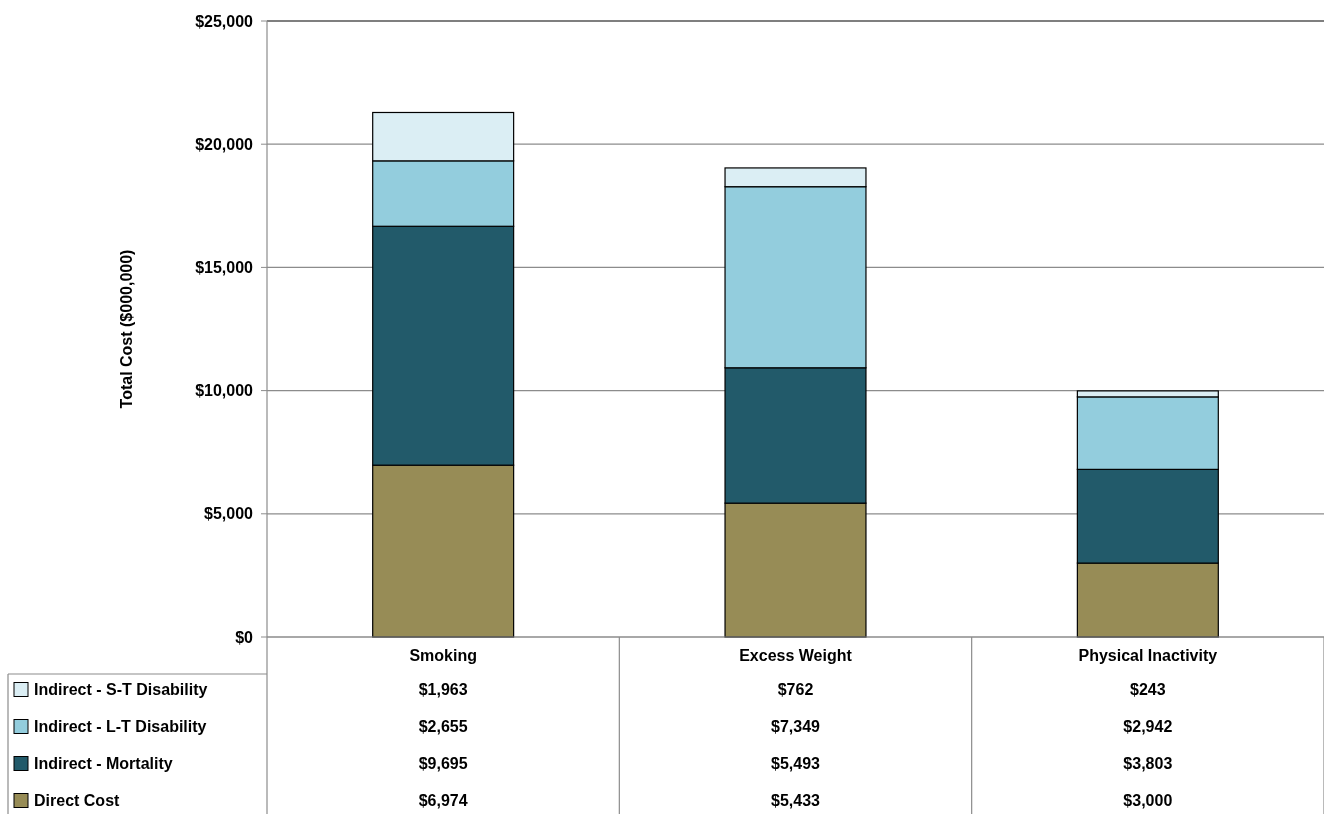 The height and width of the screenshot is (814, 1324). What do you see at coordinates (443, 656) in the screenshot?
I see `x-tick-label: Smoking` at bounding box center [443, 656].